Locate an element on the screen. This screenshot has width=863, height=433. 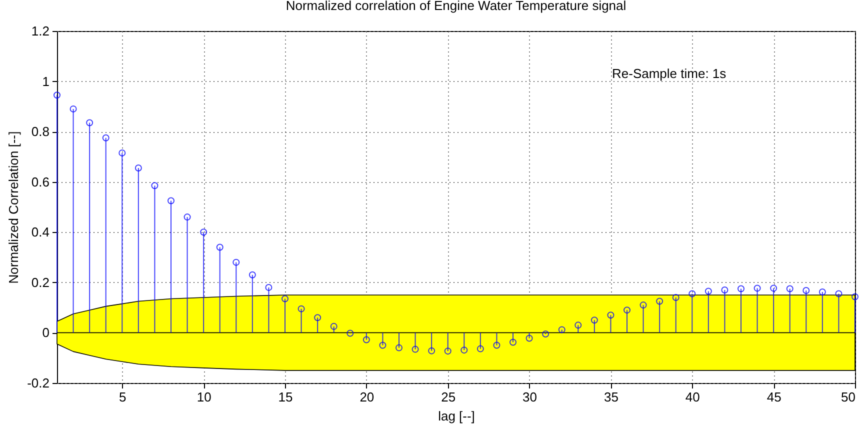
x-tick-label: 15 is located at coordinates (285, 397).